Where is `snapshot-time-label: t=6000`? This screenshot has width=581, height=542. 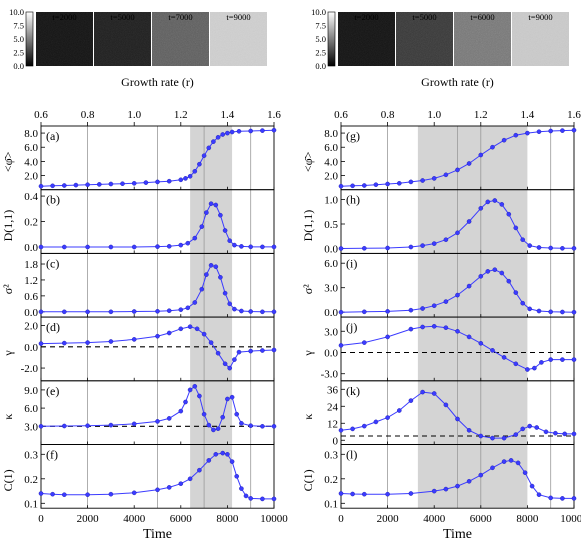 snapshot-time-label: t=6000 is located at coordinates (482, 17).